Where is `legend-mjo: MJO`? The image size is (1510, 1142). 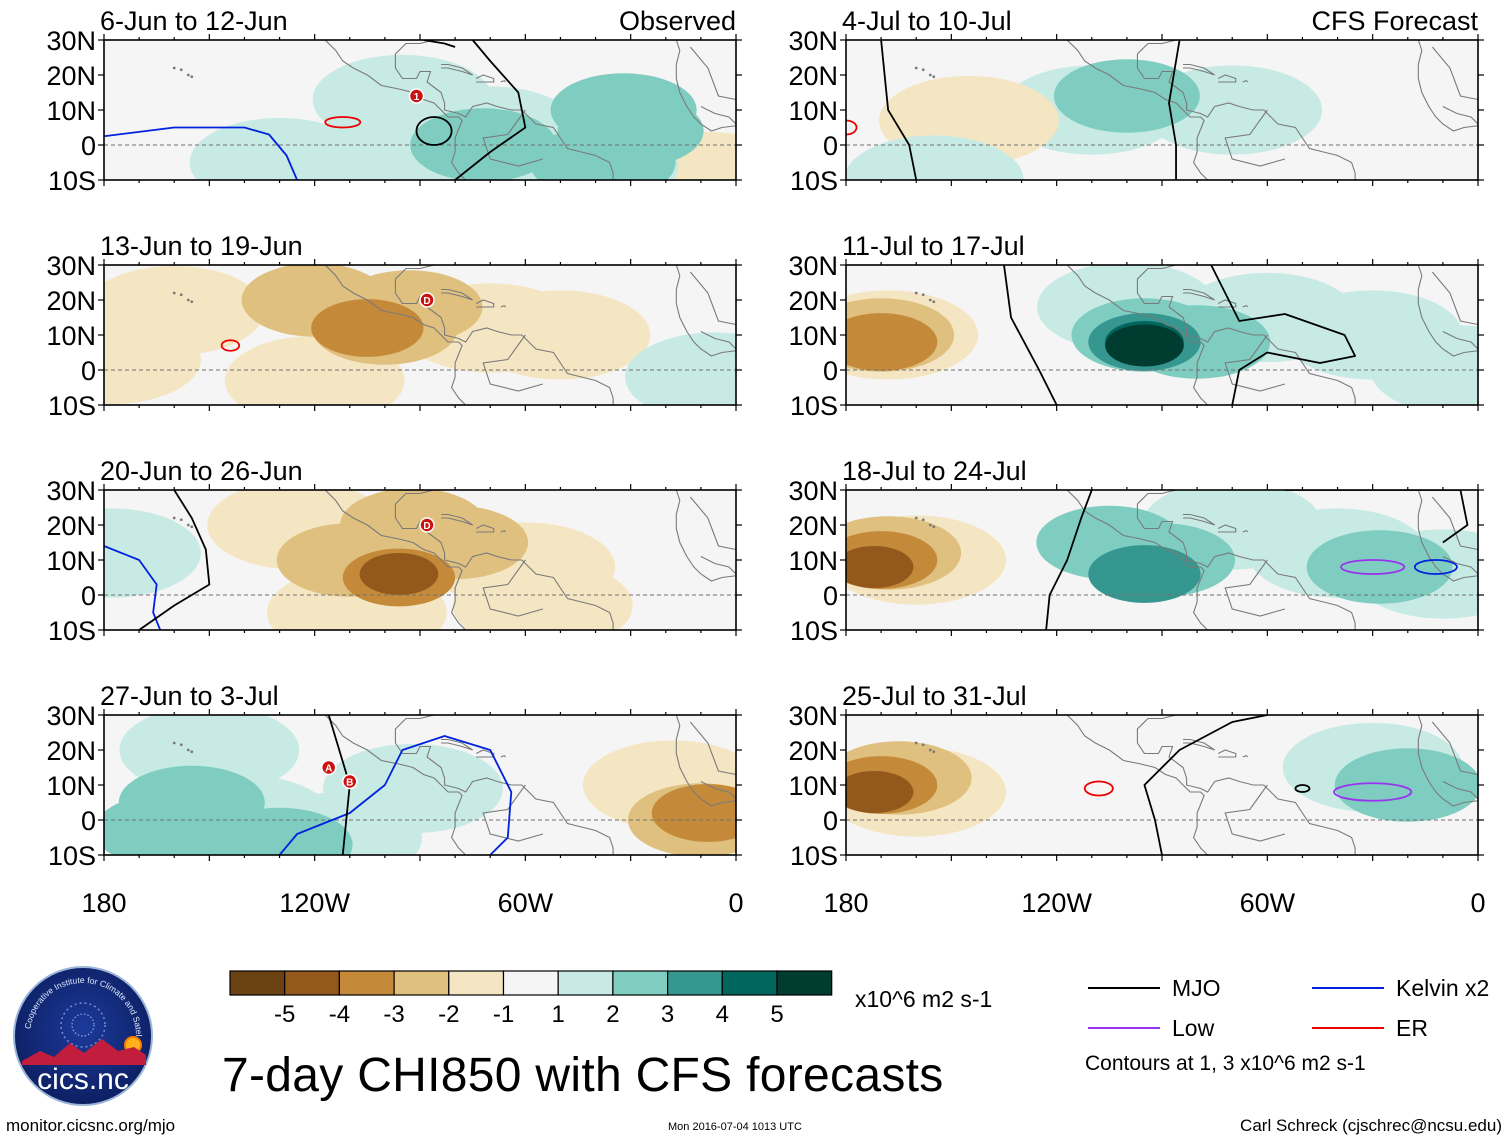
legend-mjo: MJO is located at coordinates (1154, 988).